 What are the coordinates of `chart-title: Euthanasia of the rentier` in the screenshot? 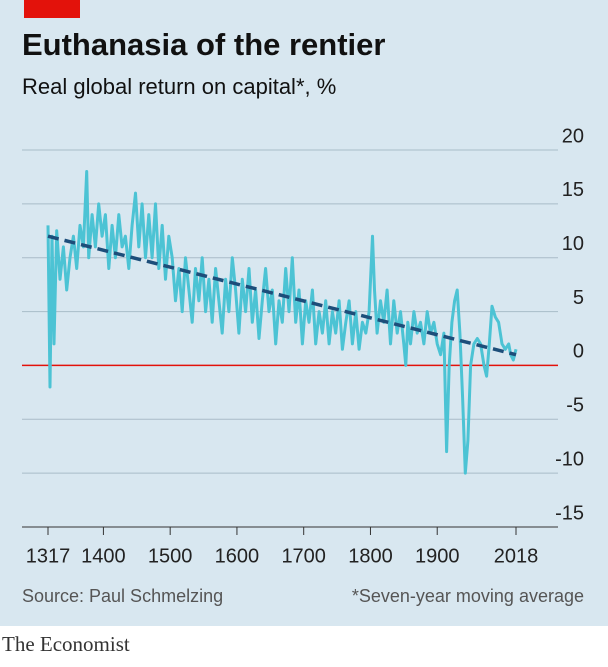 It's located at (203, 44).